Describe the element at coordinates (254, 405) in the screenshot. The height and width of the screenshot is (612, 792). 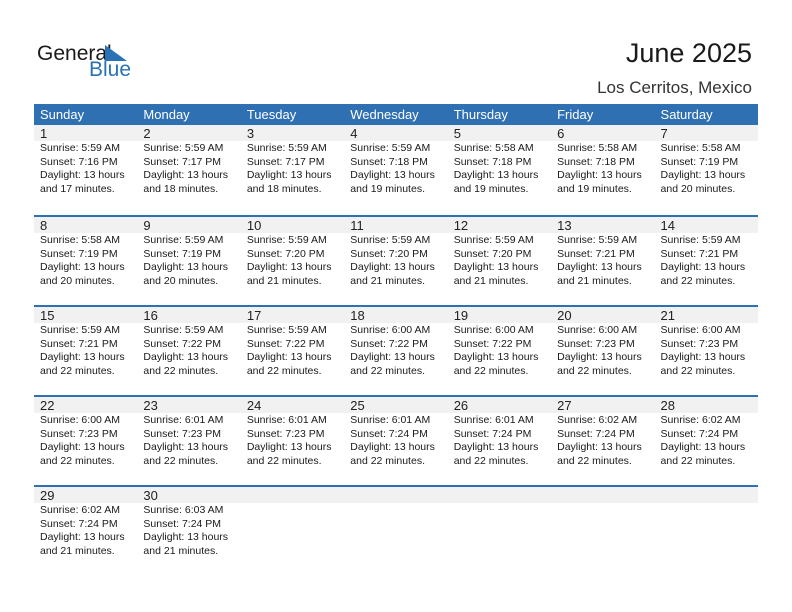
I see `day-number: 24` at that location.